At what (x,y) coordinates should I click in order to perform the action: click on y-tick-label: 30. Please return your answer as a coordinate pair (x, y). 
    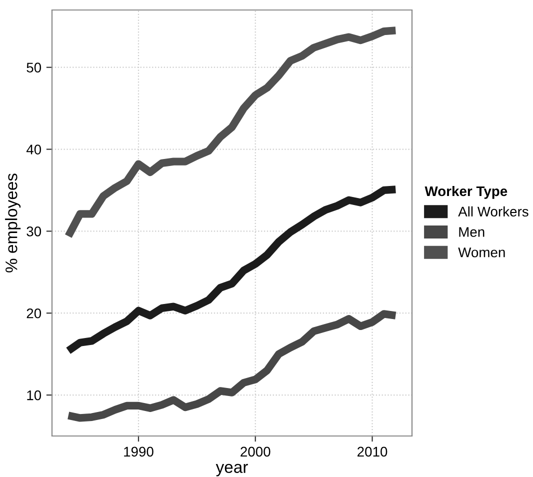
    Looking at the image, I should click on (34, 231).